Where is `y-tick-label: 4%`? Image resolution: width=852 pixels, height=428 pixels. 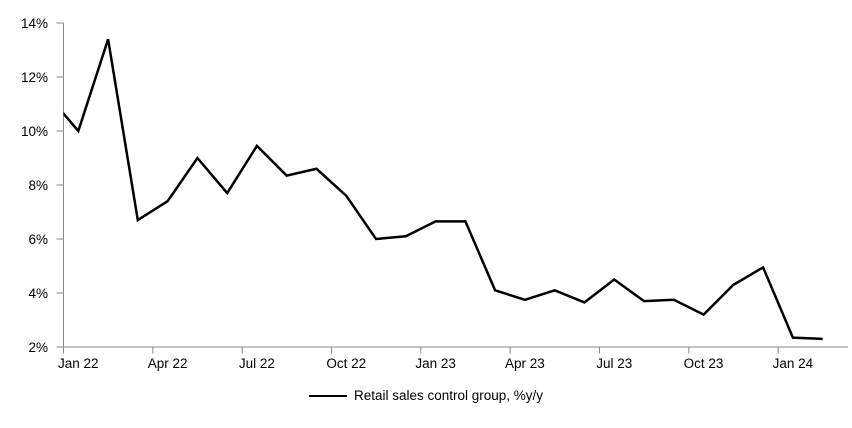
y-tick-label: 4% is located at coordinates (38, 293).